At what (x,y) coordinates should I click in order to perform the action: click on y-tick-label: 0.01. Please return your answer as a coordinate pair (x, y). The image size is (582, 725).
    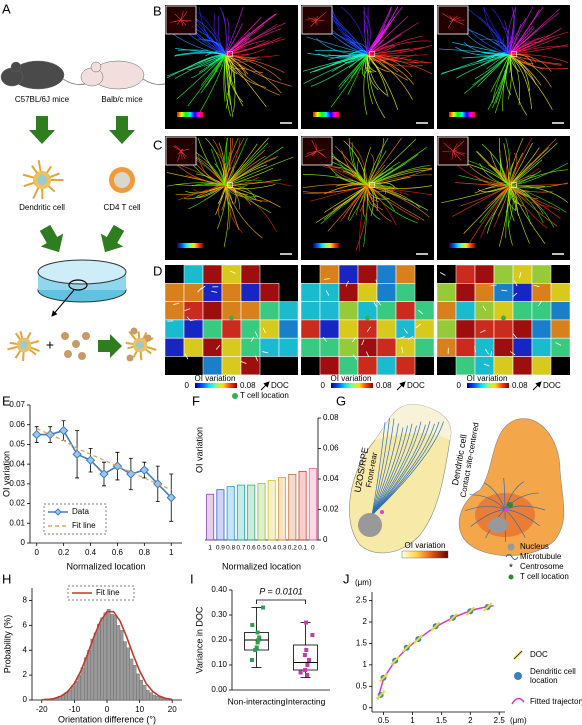
    Looking at the image, I should click on (17, 522).